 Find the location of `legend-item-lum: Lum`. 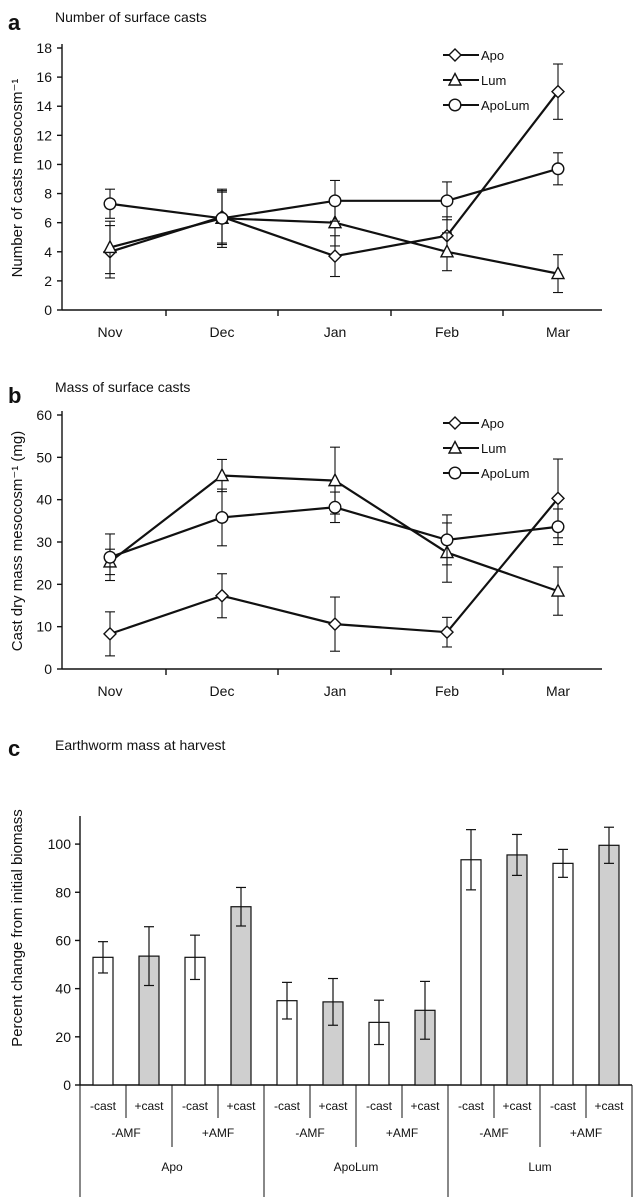

legend-item-lum: Lum is located at coordinates (474, 447).